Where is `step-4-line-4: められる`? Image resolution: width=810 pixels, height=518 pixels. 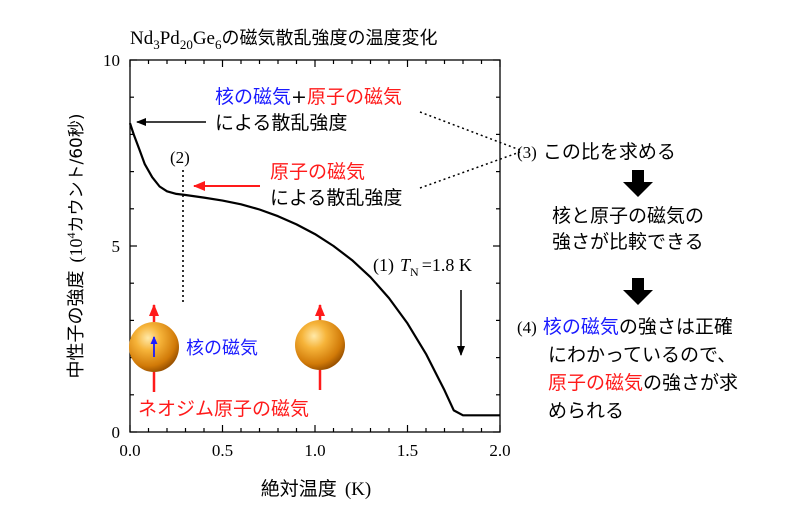
step-4-line-4: められる is located at coordinates (586, 411).